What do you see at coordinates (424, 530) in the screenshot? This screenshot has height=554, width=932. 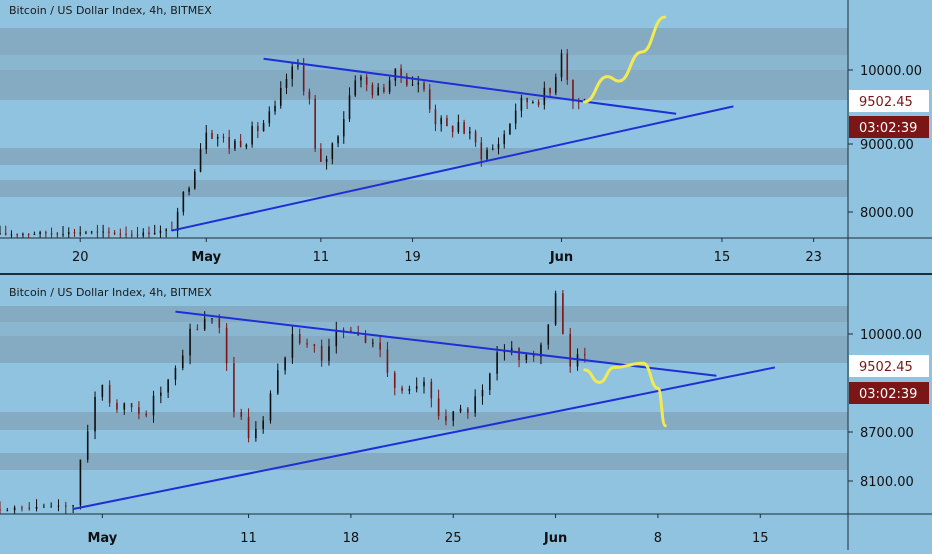 I see `bottom-pane-time-axis: May 11 18 25 Jun 8 15` at bounding box center [424, 530].